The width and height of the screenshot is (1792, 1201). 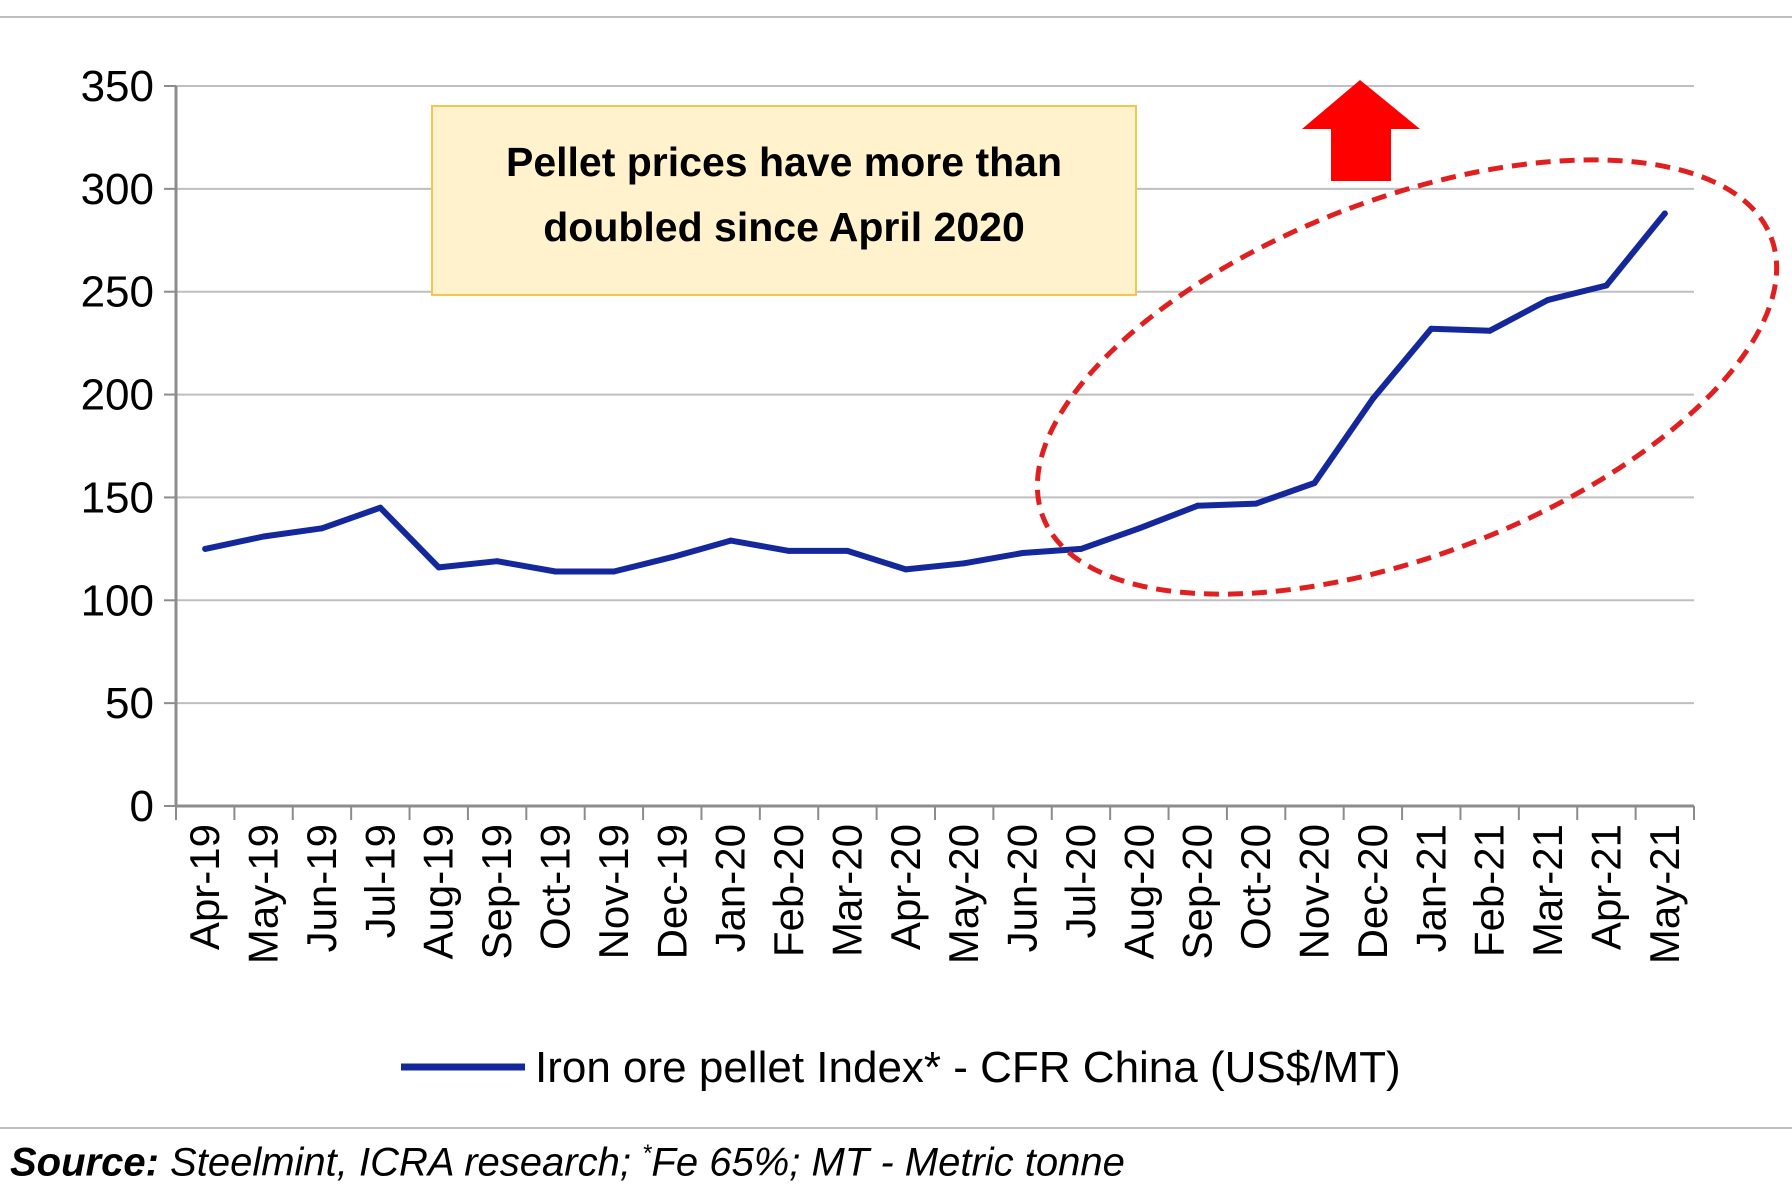 I want to click on x-tick-label-Oct-19: Oct-19, so click(x=555, y=887).